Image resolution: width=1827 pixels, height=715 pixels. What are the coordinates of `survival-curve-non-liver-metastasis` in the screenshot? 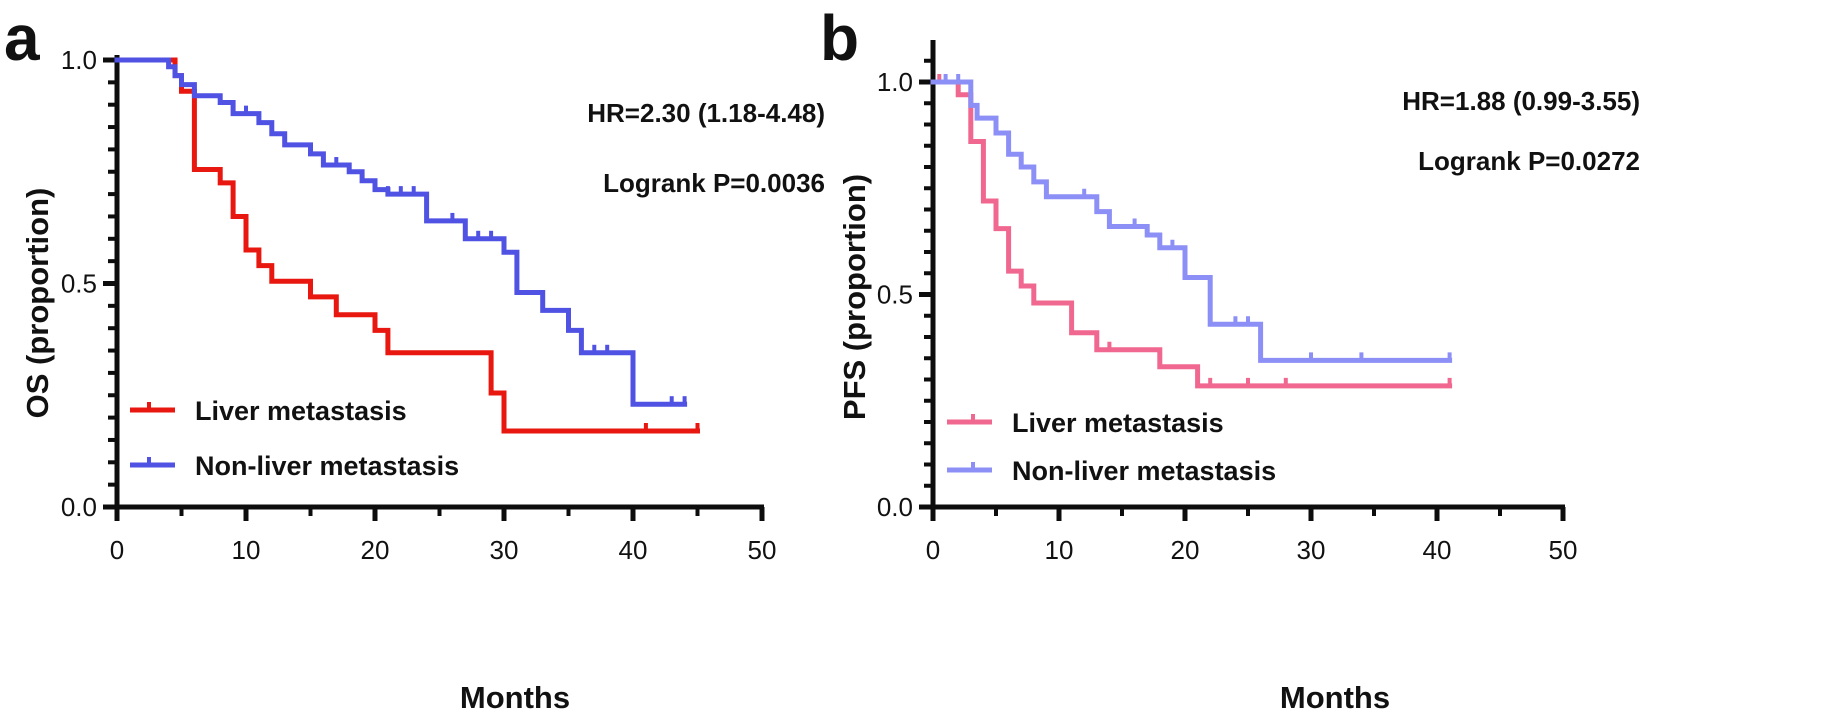 It's located at (1191, 221).